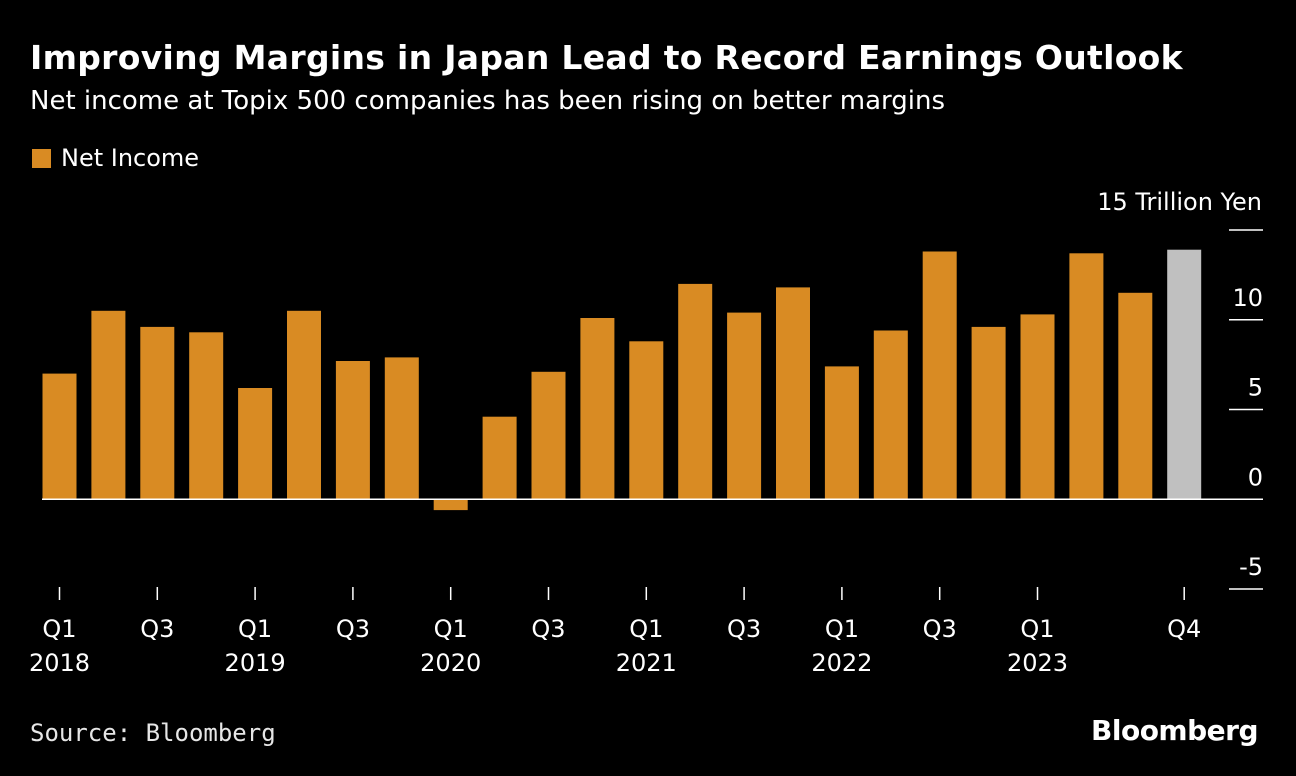  What do you see at coordinates (450, 663) in the screenshot?
I see `x-tick-label-year: 2020` at bounding box center [450, 663].